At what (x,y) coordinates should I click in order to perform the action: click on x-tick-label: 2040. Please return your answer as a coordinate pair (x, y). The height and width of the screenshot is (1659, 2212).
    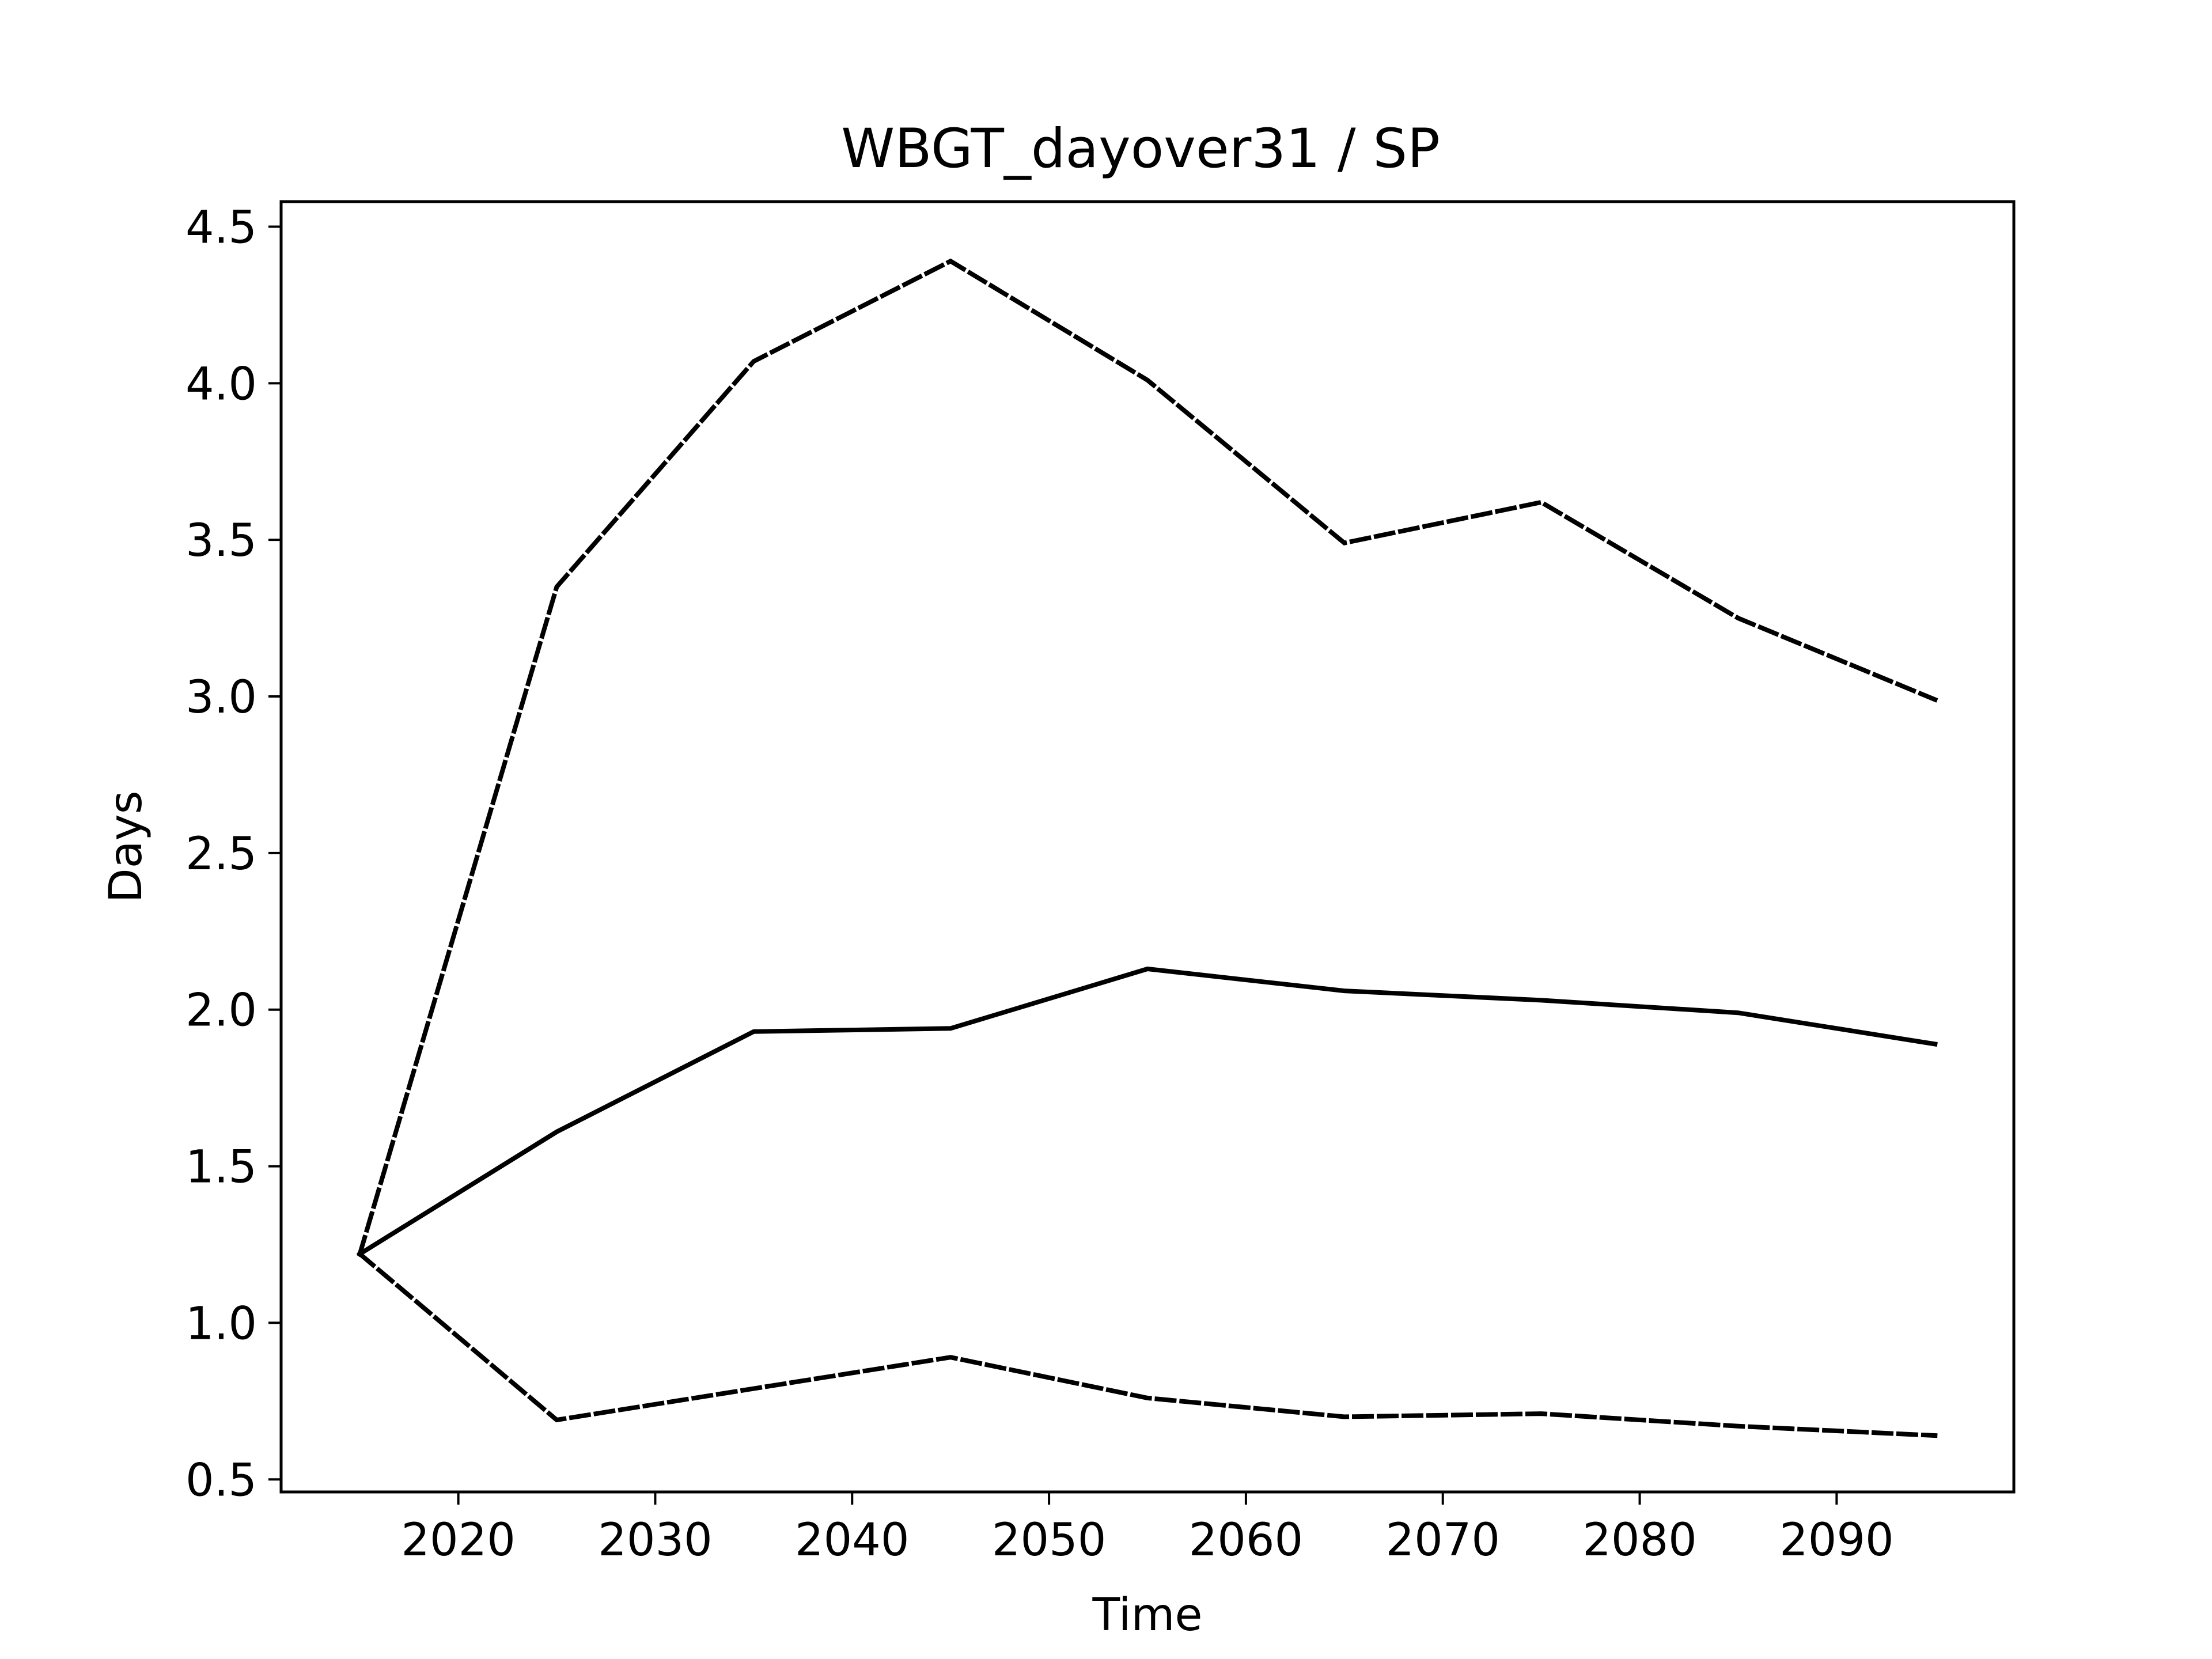
    Looking at the image, I should click on (852, 1540).